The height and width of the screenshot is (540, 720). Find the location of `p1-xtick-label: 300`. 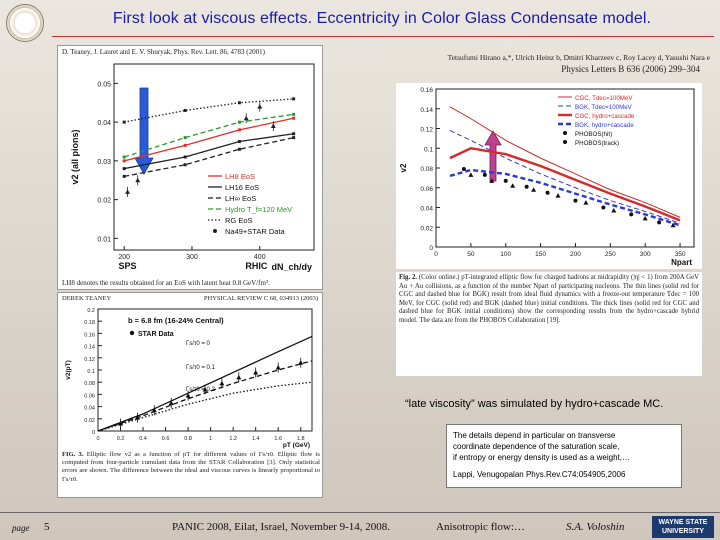

p1-xtick-label: 300 is located at coordinates (192, 257).